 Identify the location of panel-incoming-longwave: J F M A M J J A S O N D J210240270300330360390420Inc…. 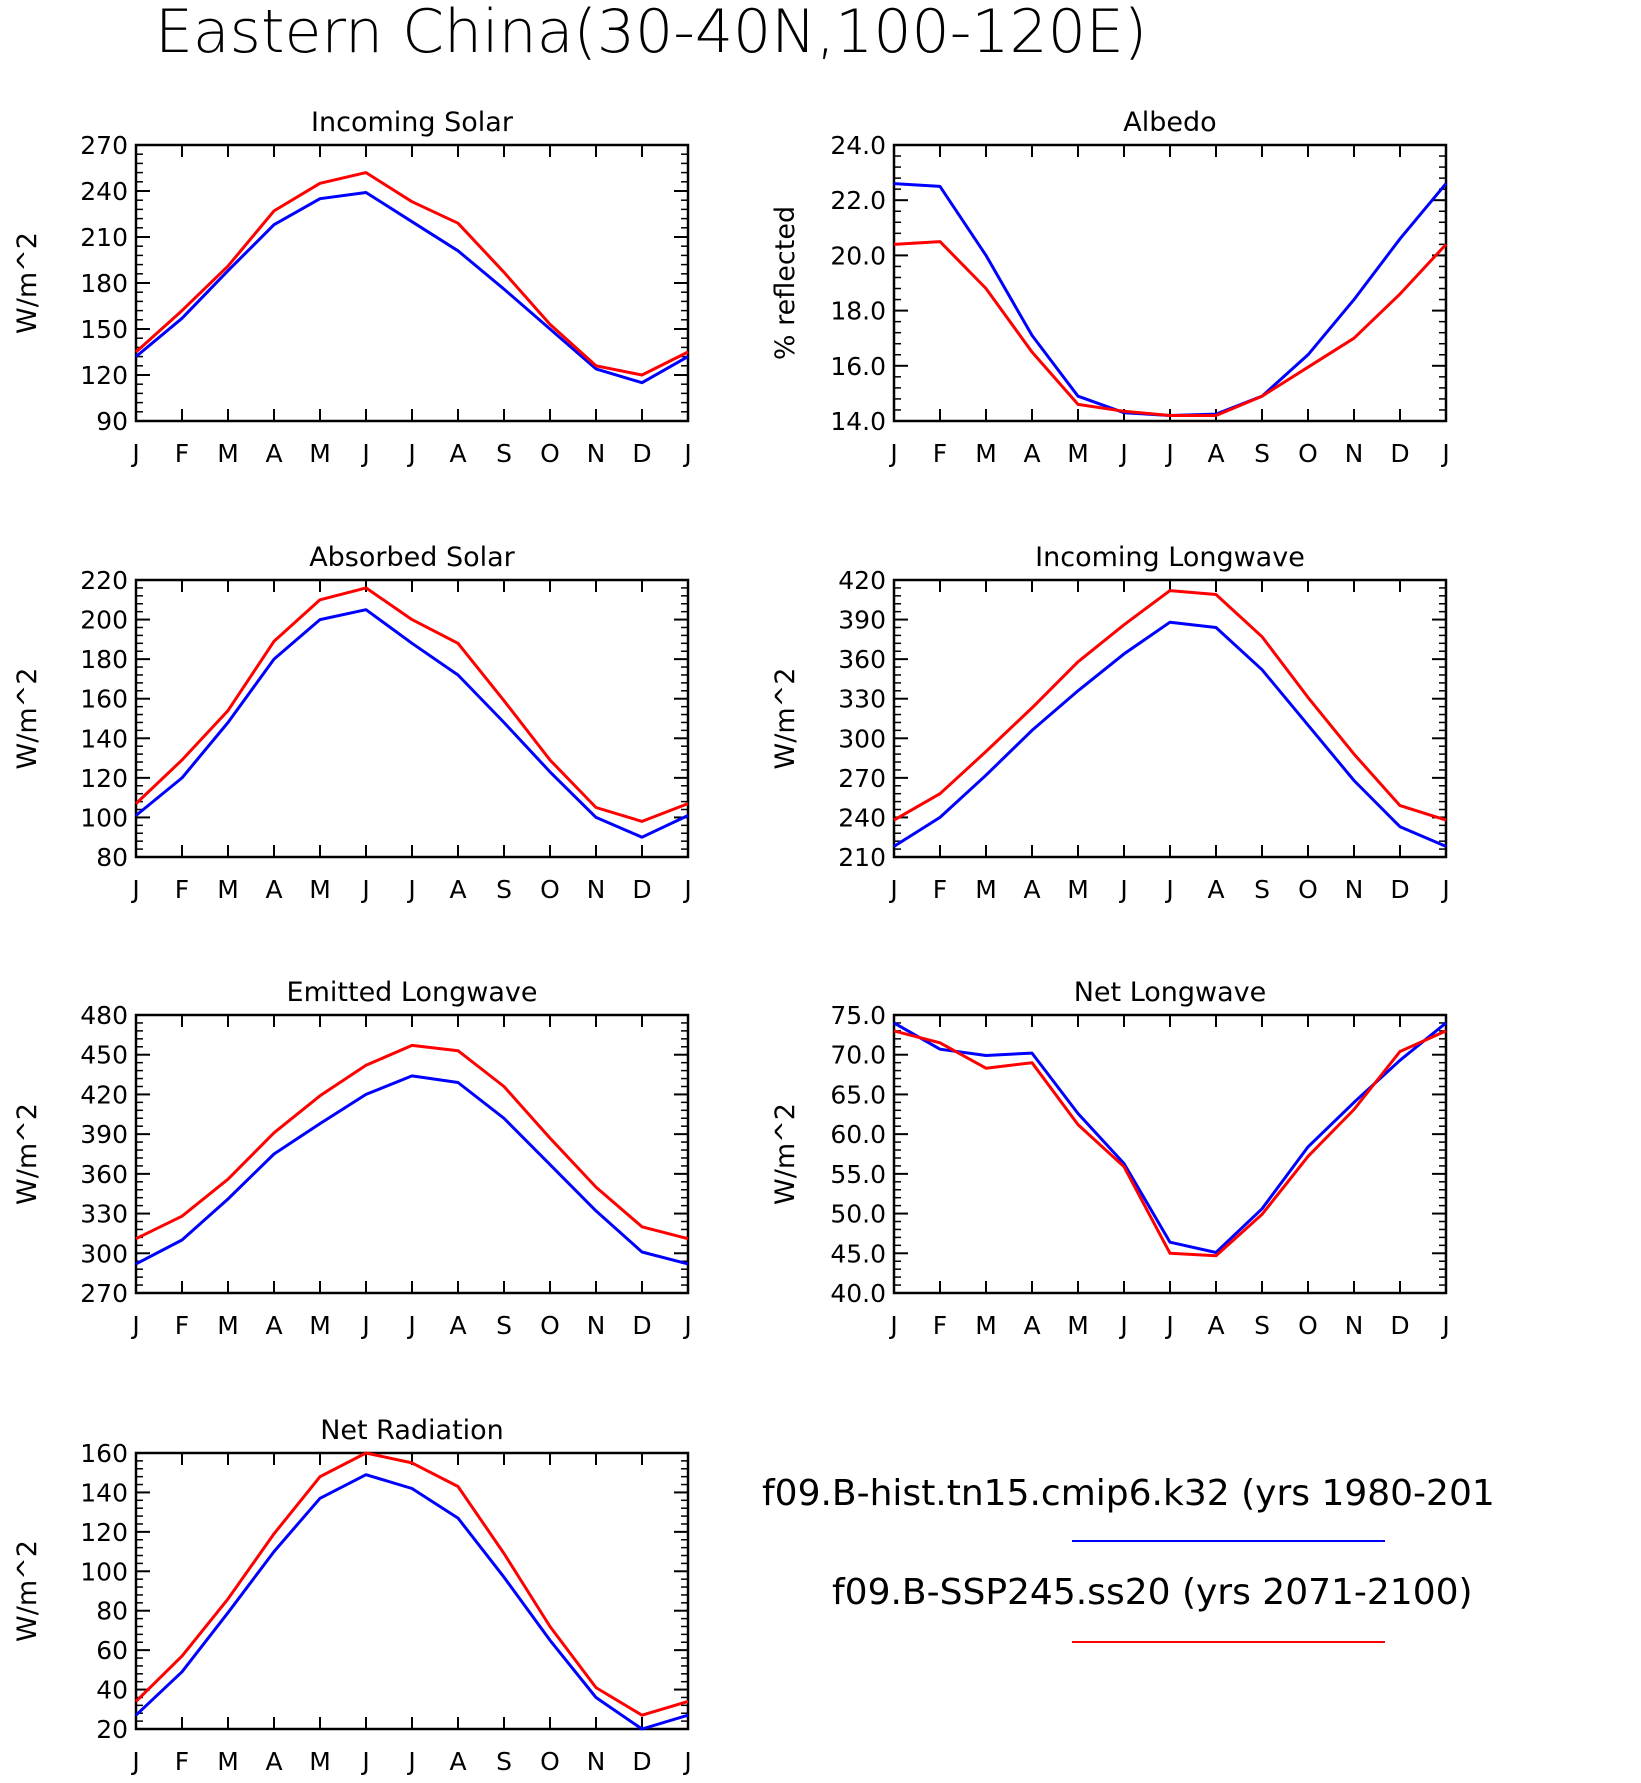
(1110, 723).